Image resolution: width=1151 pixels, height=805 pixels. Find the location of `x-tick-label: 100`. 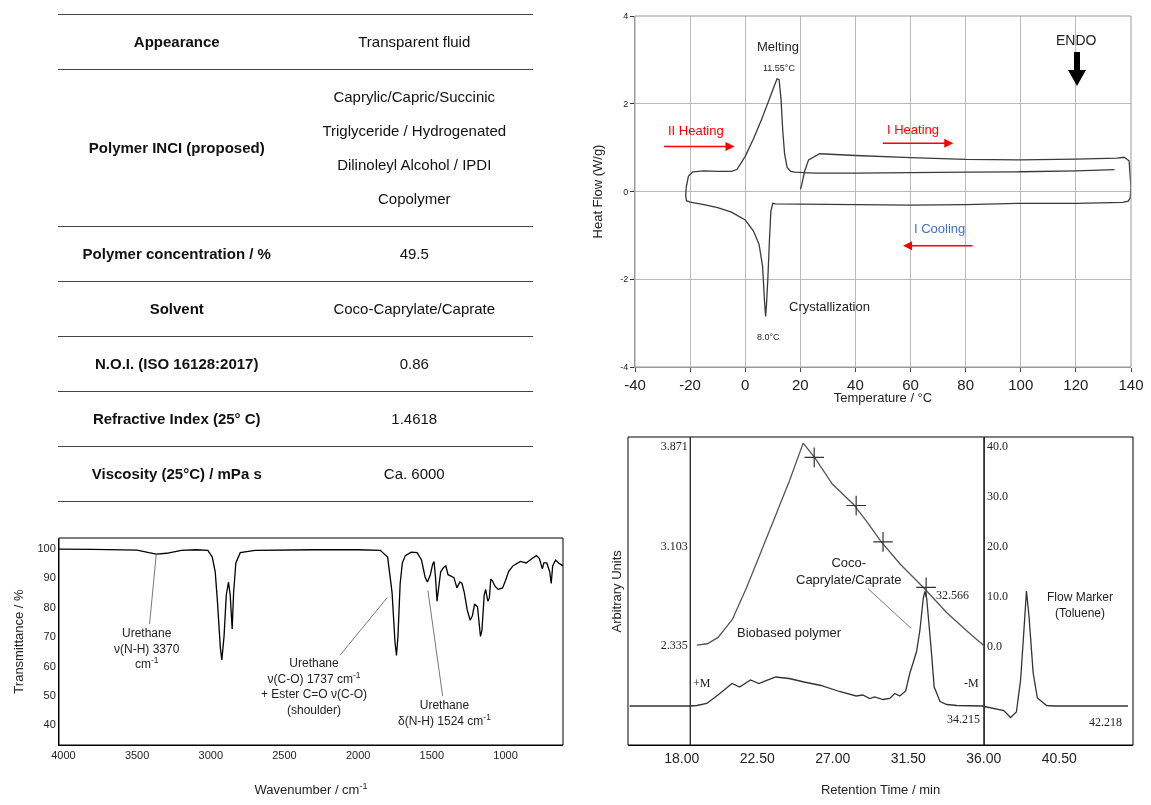

x-tick-label: 100 is located at coordinates (1021, 384).